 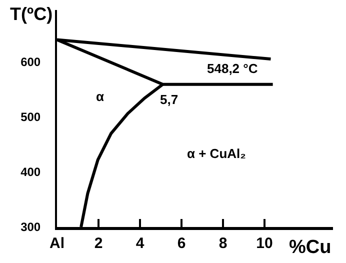 What do you see at coordinates (30, 227) in the screenshot?
I see `y-tick-label: 300` at bounding box center [30, 227].